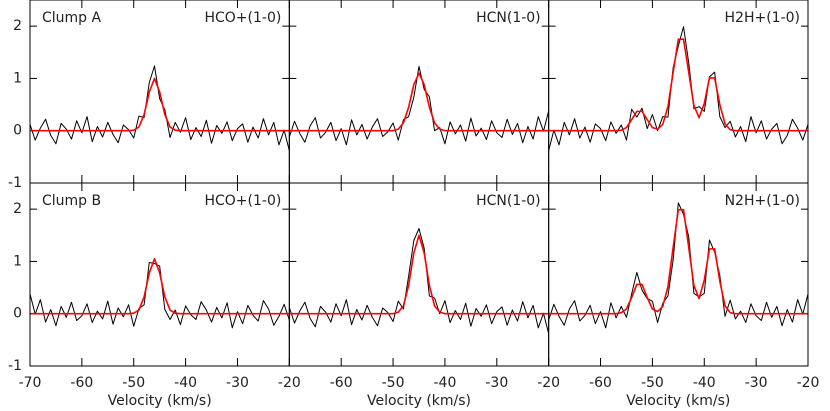 This screenshot has height=411, width=830. I want to click on line-label: N2H+(1-0), so click(762, 201).